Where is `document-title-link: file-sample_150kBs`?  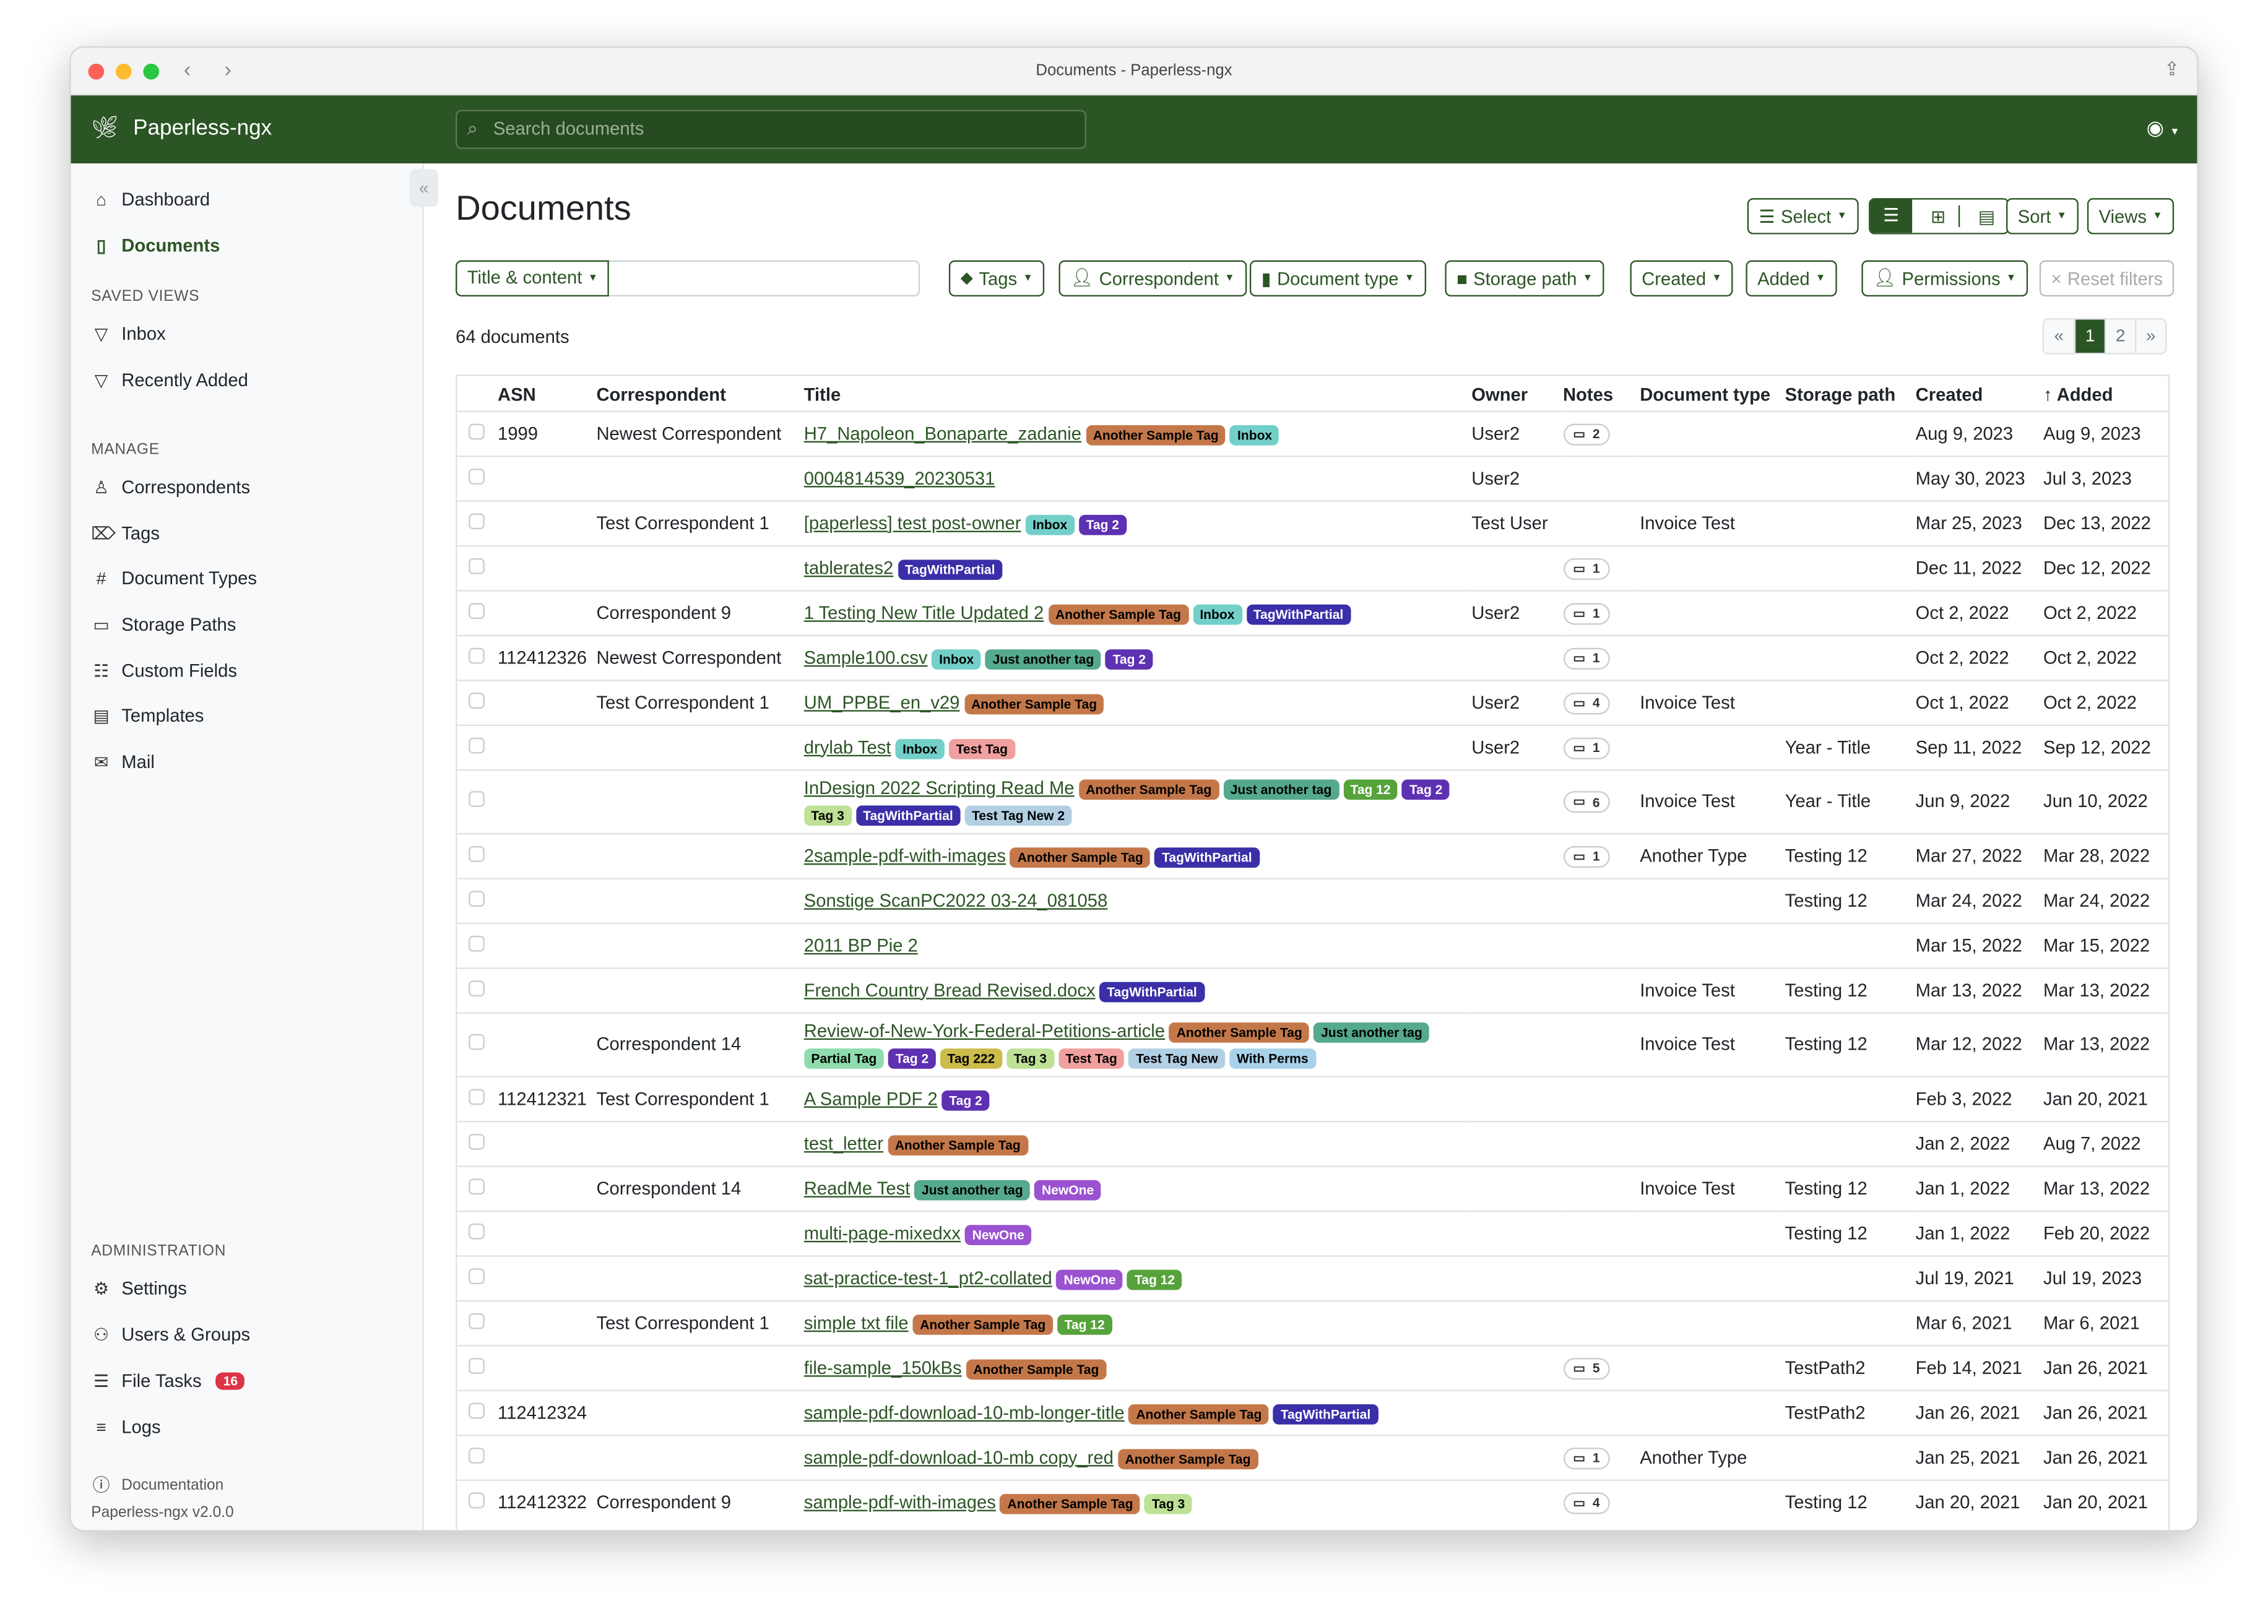 document-title-link: file-sample_150kBs is located at coordinates (882, 1367).